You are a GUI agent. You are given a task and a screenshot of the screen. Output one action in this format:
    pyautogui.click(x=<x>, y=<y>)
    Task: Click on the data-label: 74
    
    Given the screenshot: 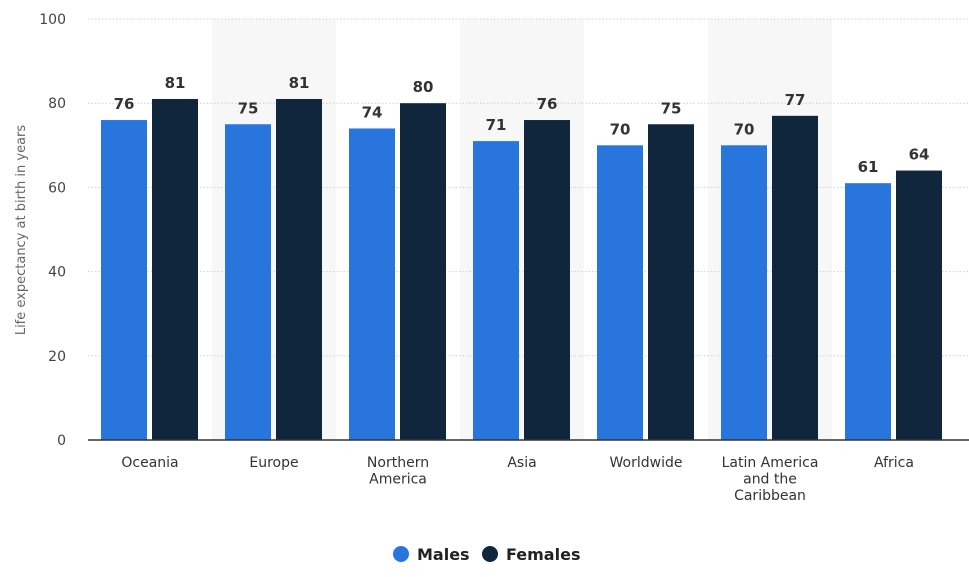 What is the action you would take?
    pyautogui.click(x=372, y=112)
    